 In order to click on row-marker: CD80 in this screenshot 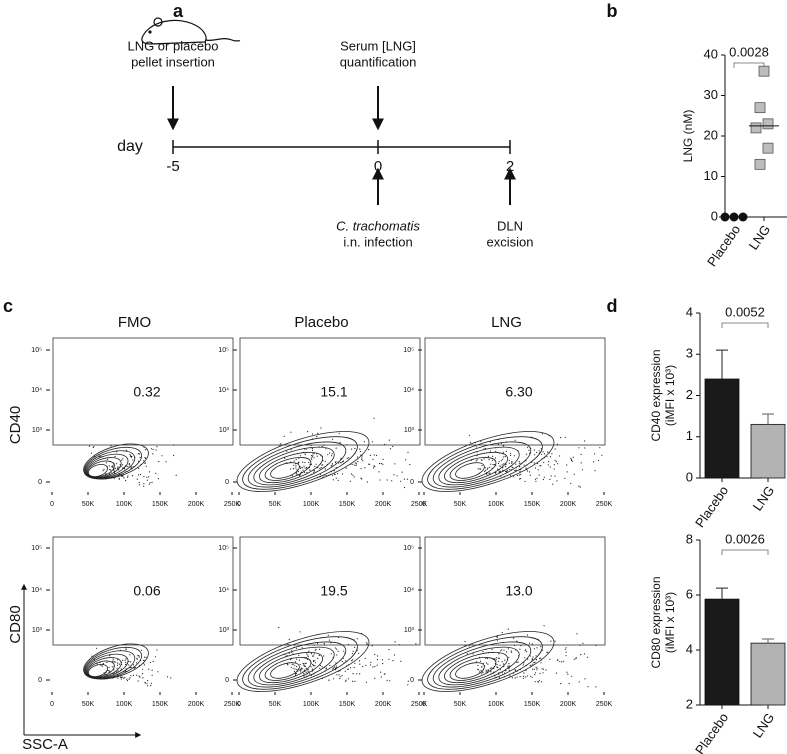, I will do `click(15, 624)`.